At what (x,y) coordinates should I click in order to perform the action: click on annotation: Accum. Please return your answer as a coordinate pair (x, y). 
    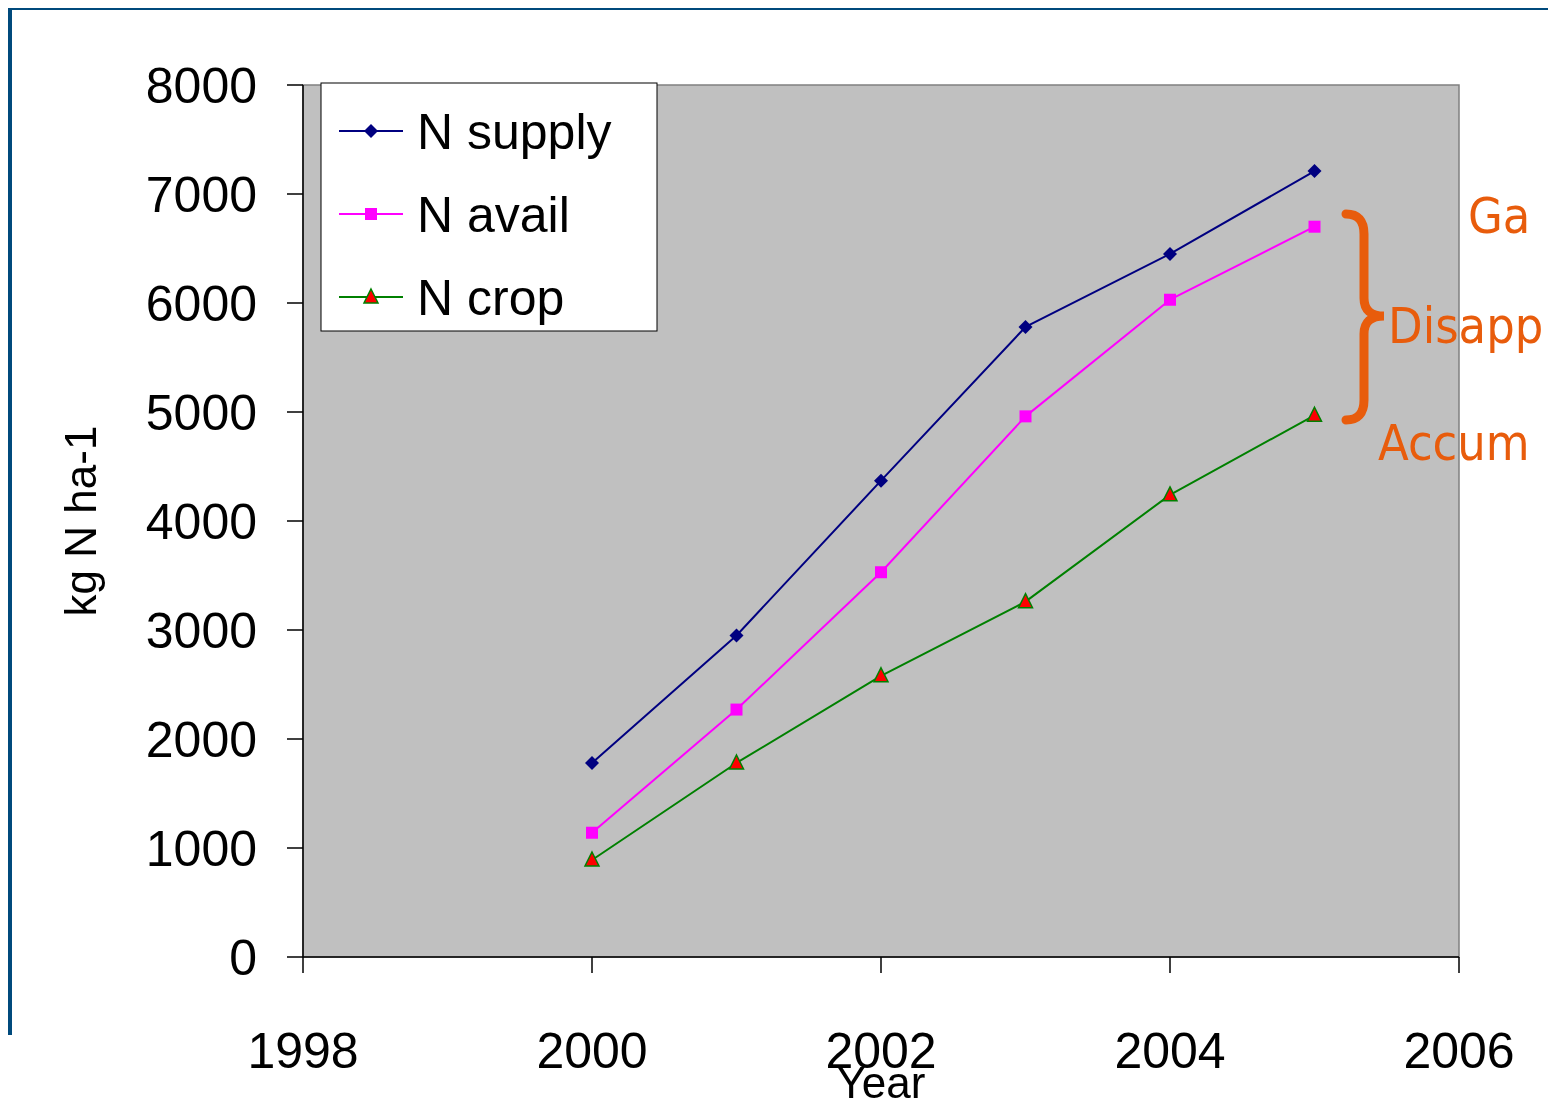
    Looking at the image, I should click on (1454, 443).